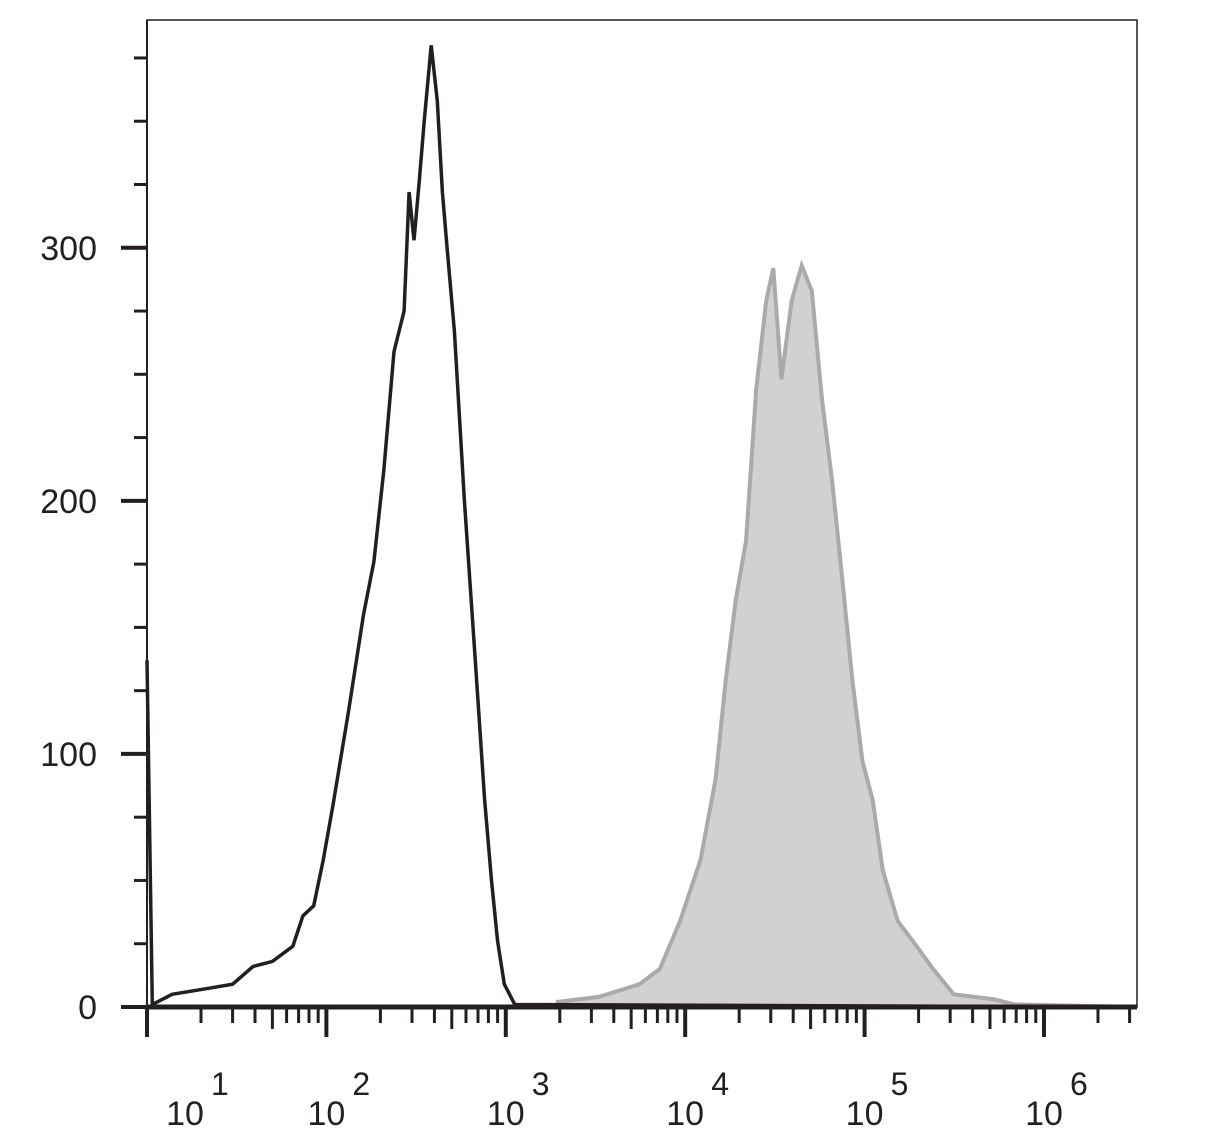 The width and height of the screenshot is (1228, 1147). I want to click on y-tick-label: 100, so click(68, 755).